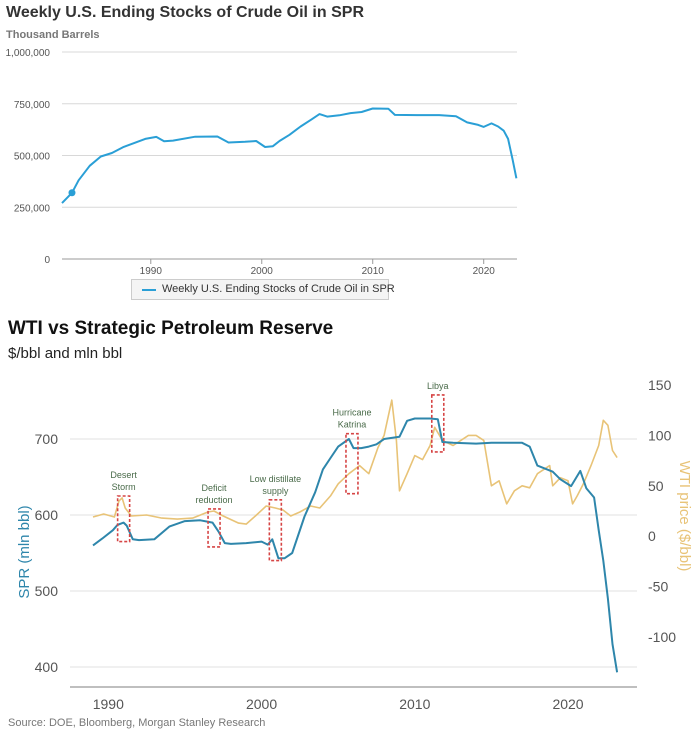 The image size is (700, 742). Describe the element at coordinates (652, 536) in the screenshot. I see `right-y-tick-label: 0` at that location.